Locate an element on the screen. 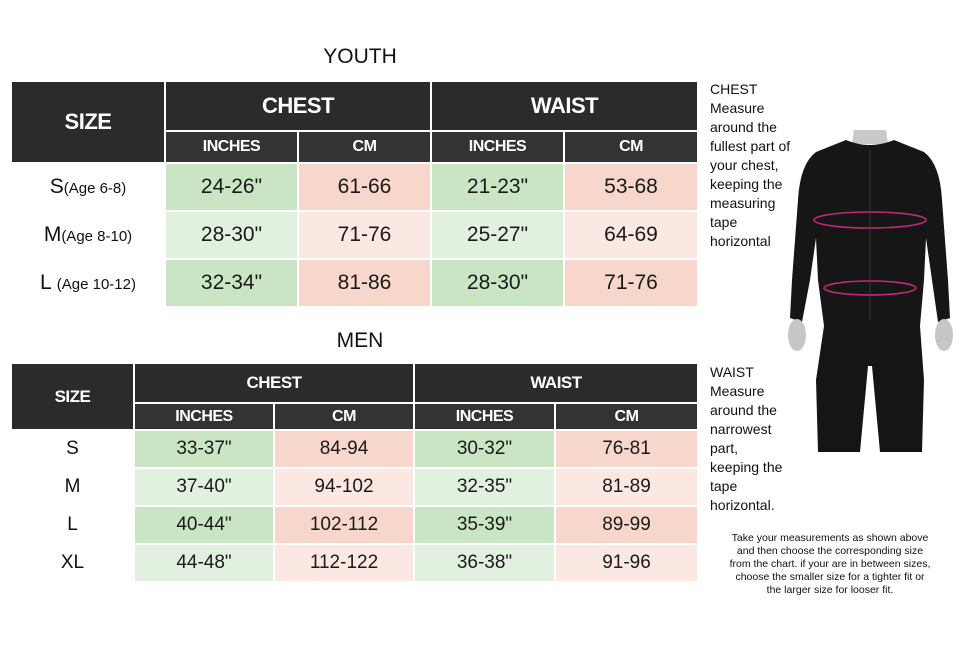  measurement-figure-illustration is located at coordinates (870, 291).